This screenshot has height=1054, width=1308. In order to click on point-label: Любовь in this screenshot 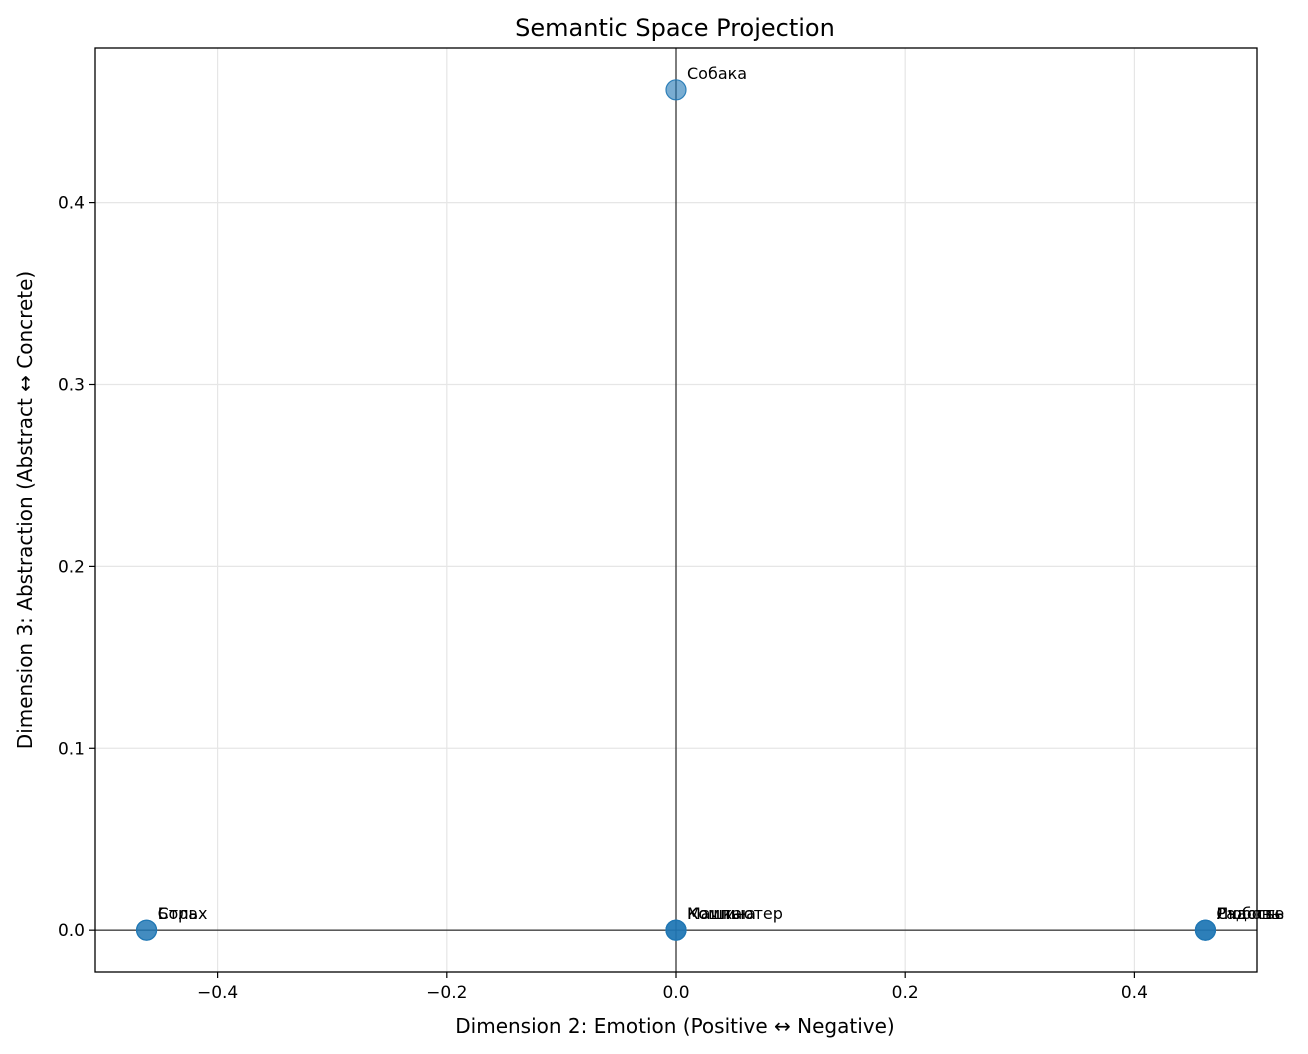, I will do `click(1248, 913)`.